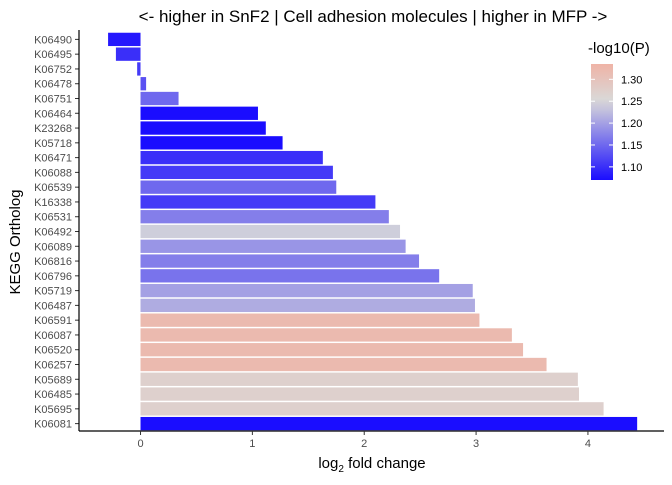  Describe the element at coordinates (631, 102) in the screenshot. I see `legend-tick-label: 1.25` at that location.